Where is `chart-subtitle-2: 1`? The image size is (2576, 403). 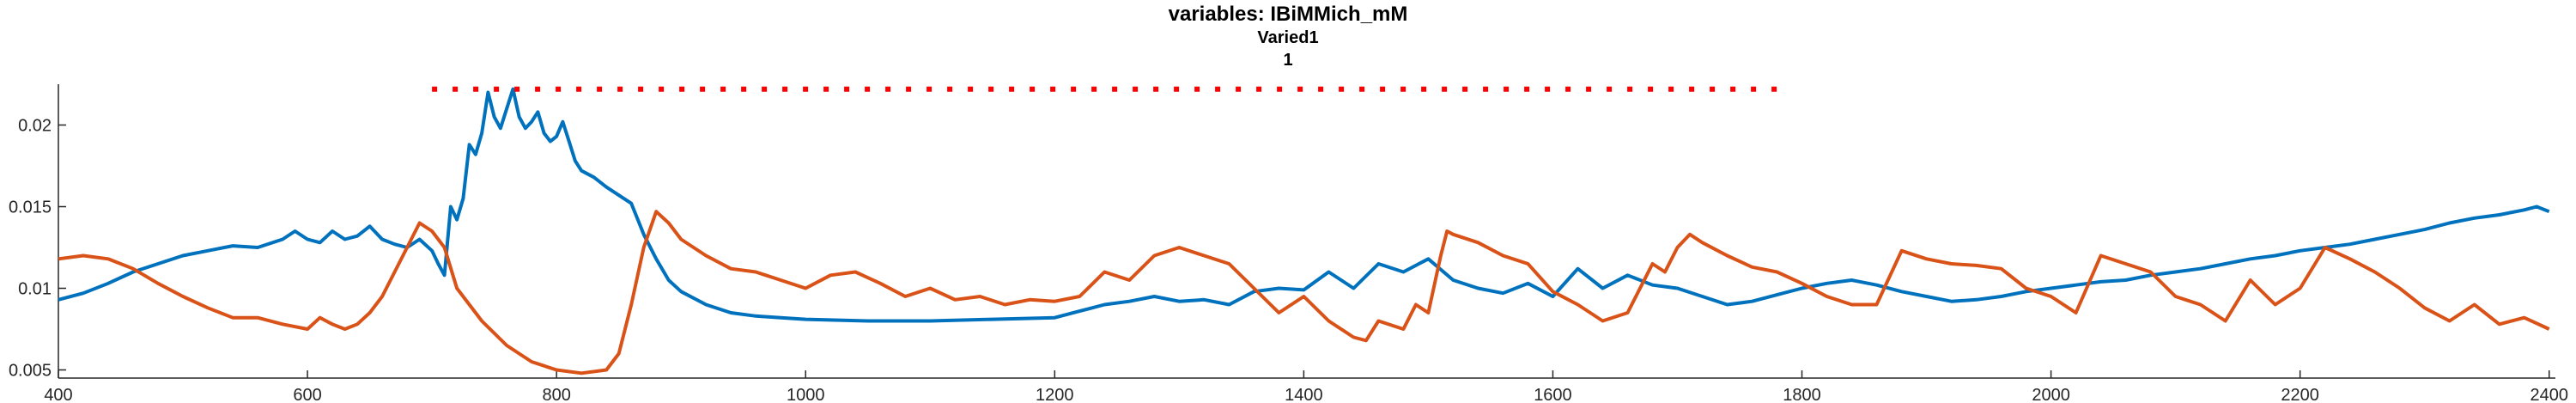 chart-subtitle-2: 1 is located at coordinates (1287, 61).